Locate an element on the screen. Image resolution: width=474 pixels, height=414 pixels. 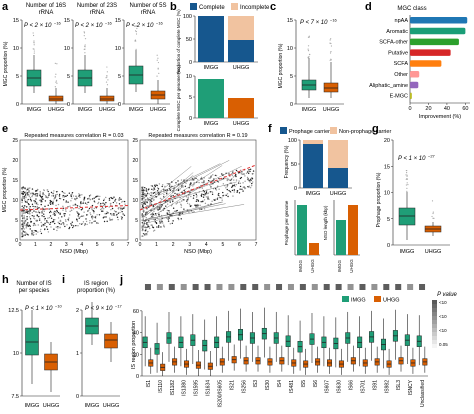
legend-incomplete-label: Incomplete is located at coordinates (255, 8).